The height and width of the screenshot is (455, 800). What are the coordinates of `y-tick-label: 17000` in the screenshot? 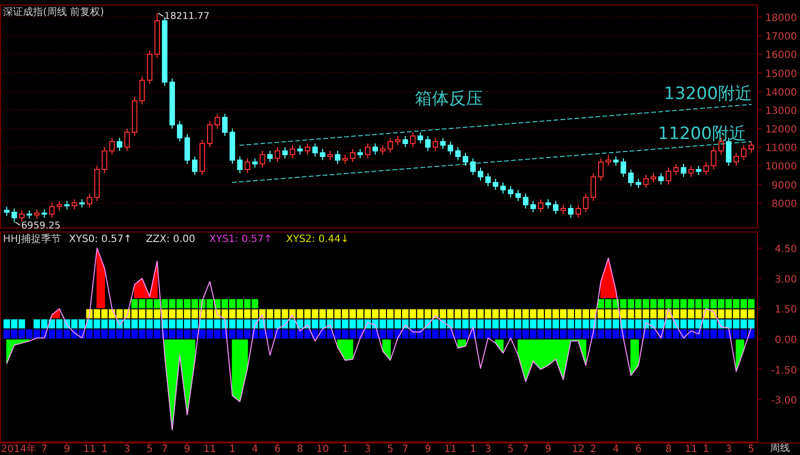 It's located at (781, 37).